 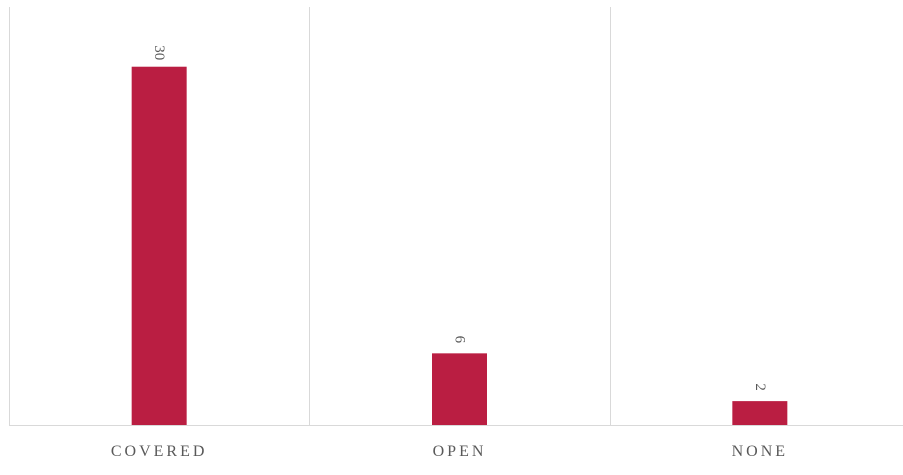 I want to click on x-tick-label-open: OPEN, so click(x=460, y=451).